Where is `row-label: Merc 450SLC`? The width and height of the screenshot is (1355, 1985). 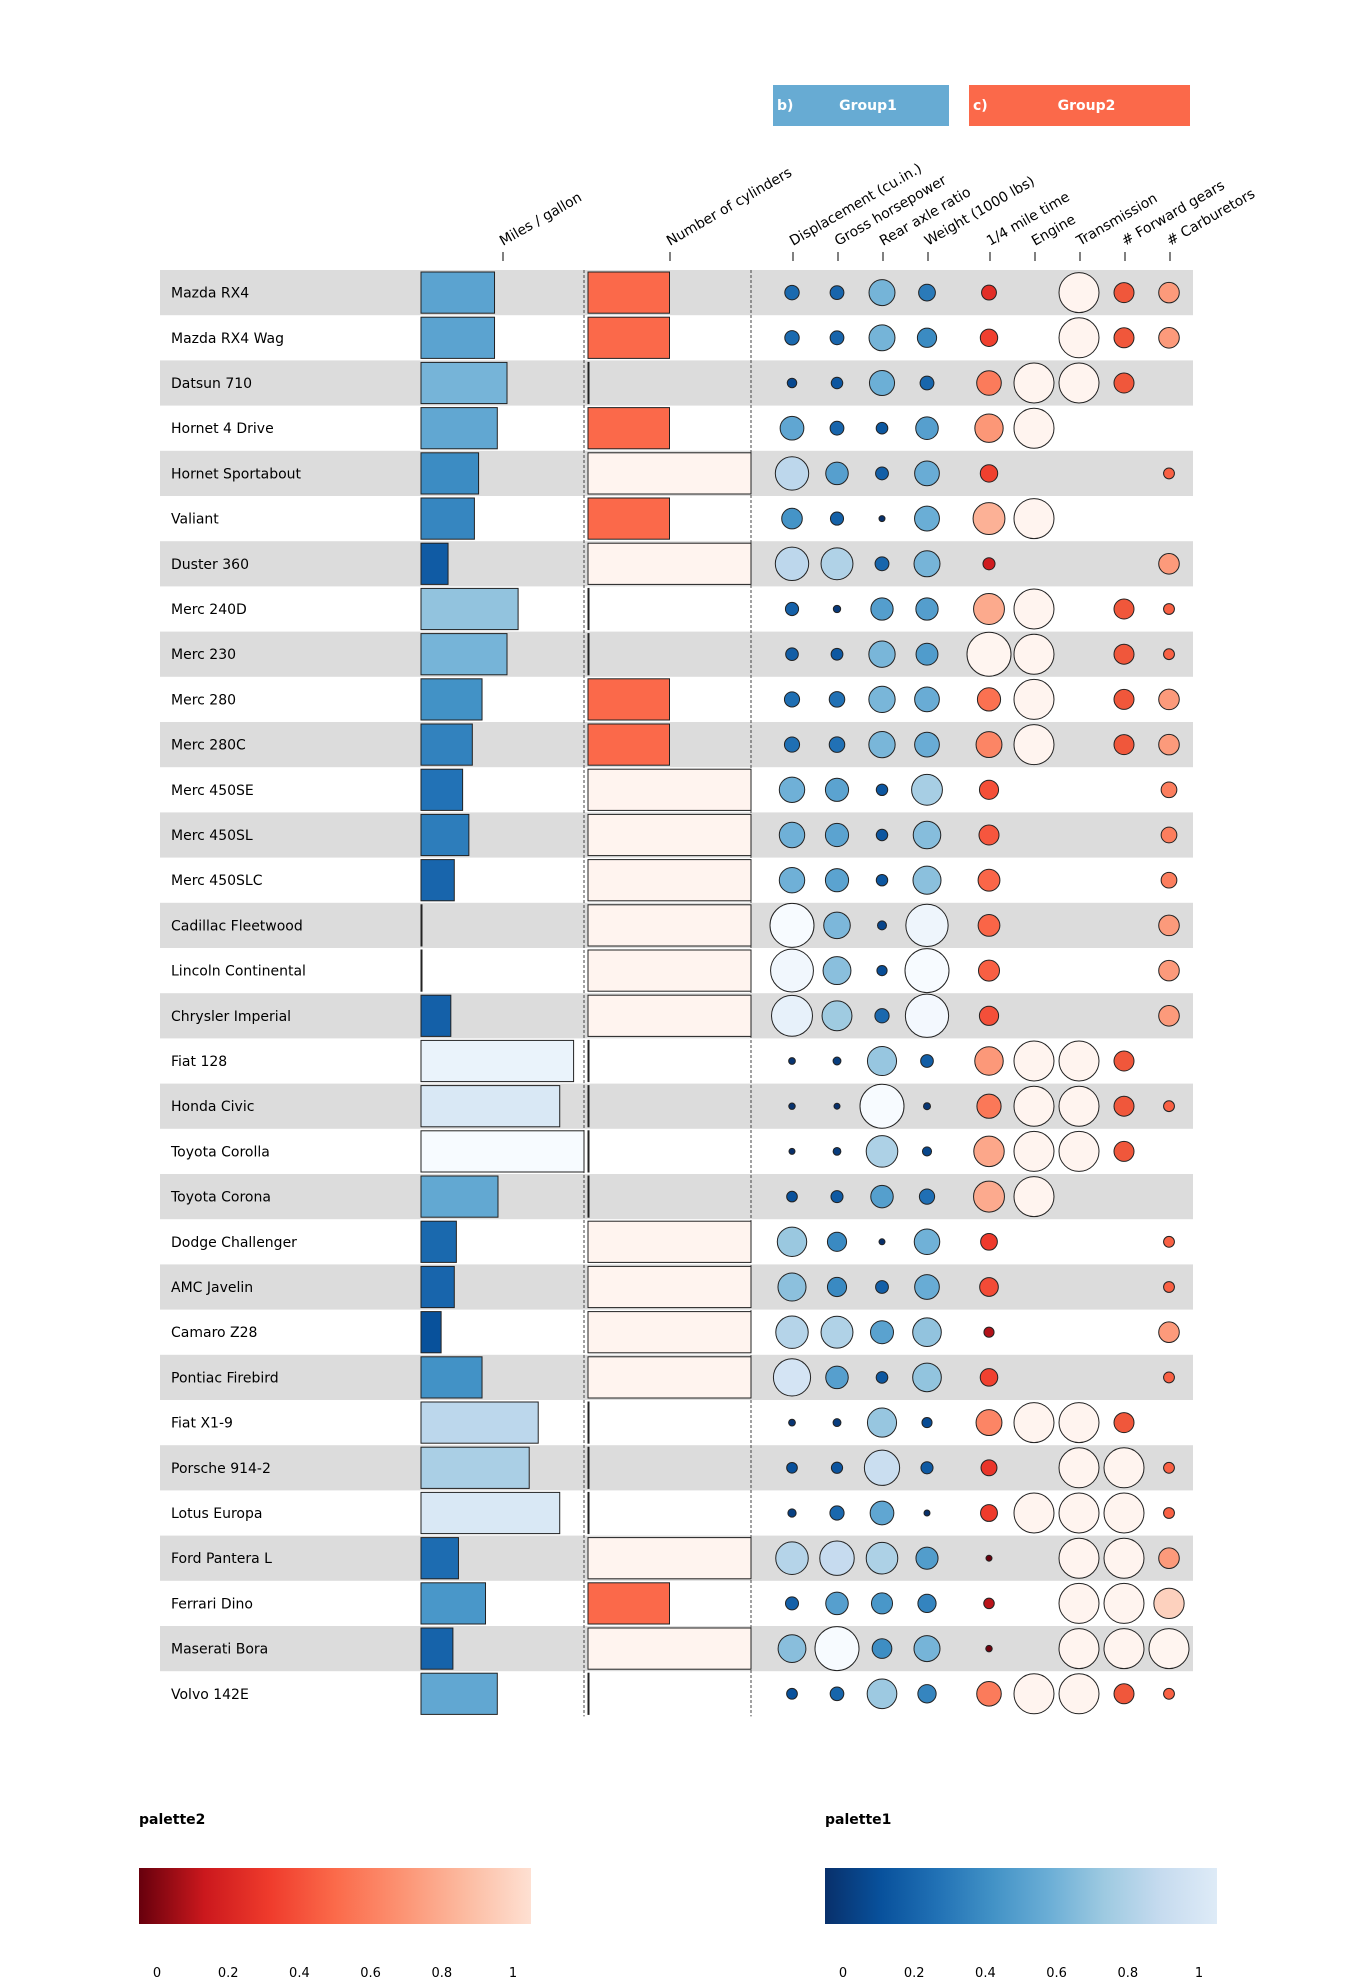
row-label: Merc 450SLC is located at coordinates (217, 881).